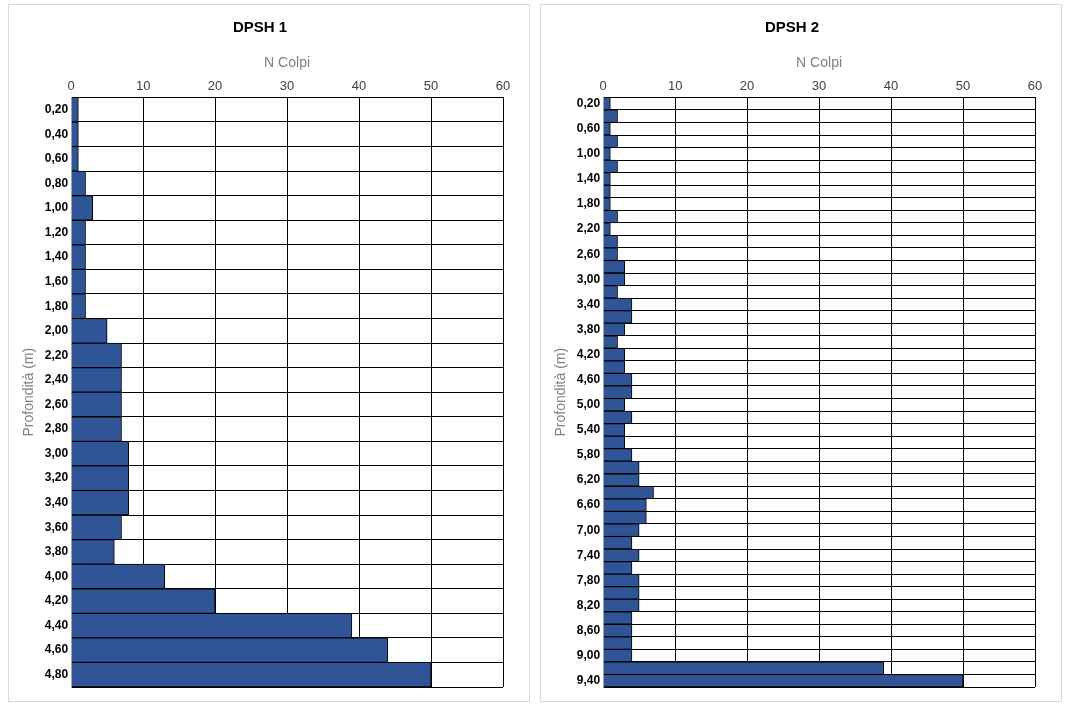 The image size is (1068, 709). I want to click on y-tick-label: 2,40, so click(56, 379).